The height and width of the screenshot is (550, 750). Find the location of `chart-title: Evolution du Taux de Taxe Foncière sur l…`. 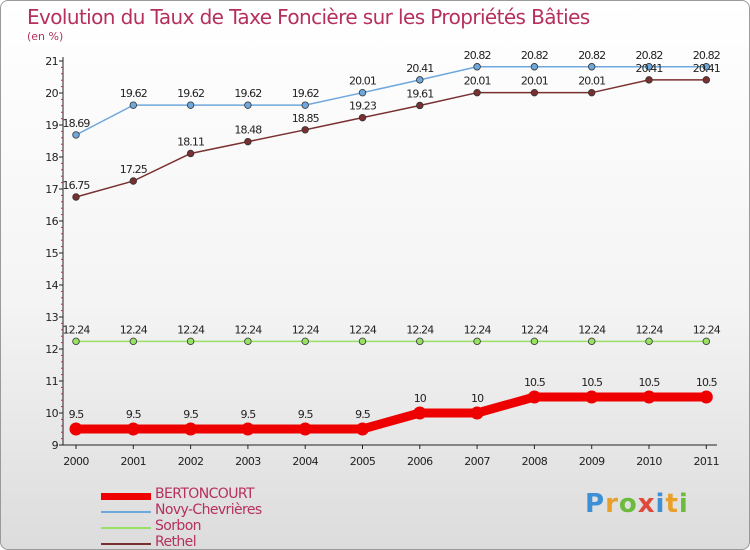

chart-title: Evolution du Taux de Taxe Foncière sur l… is located at coordinates (308, 17).